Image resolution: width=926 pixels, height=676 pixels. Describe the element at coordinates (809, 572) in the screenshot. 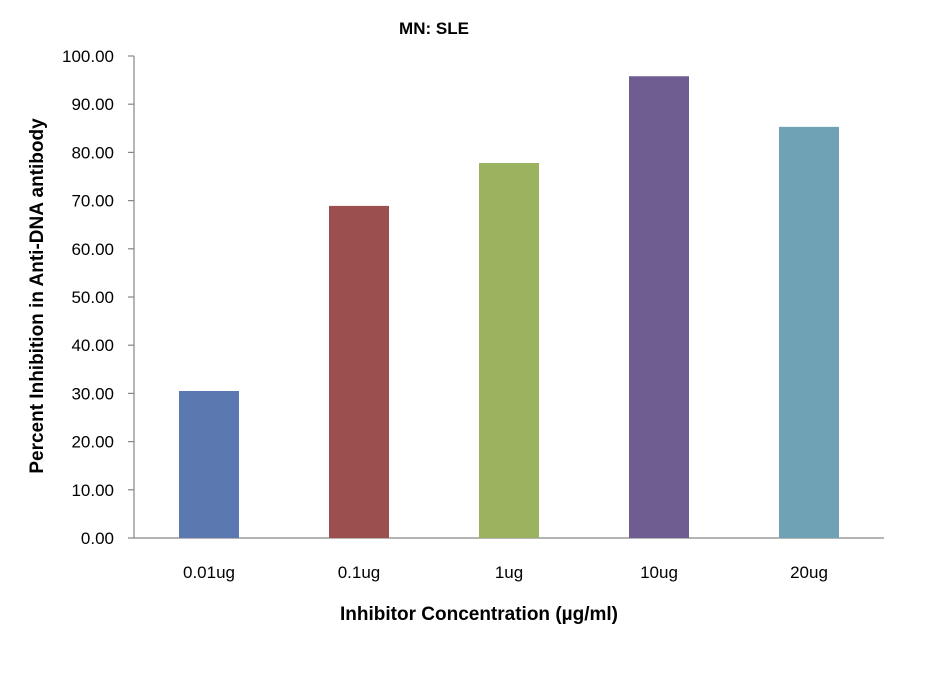

I see `x-tick-label: 20ug` at that location.